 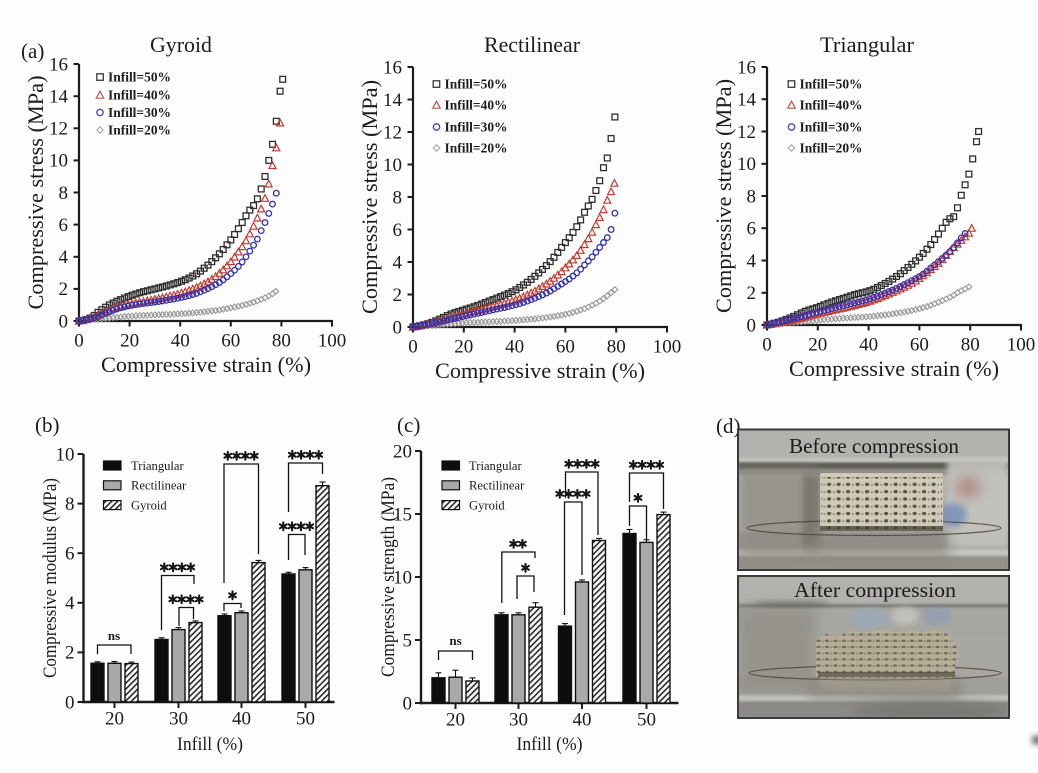 What do you see at coordinates (51, 578) in the screenshot?
I see `svg-text: Compressive modulus (MPa)` at bounding box center [51, 578].